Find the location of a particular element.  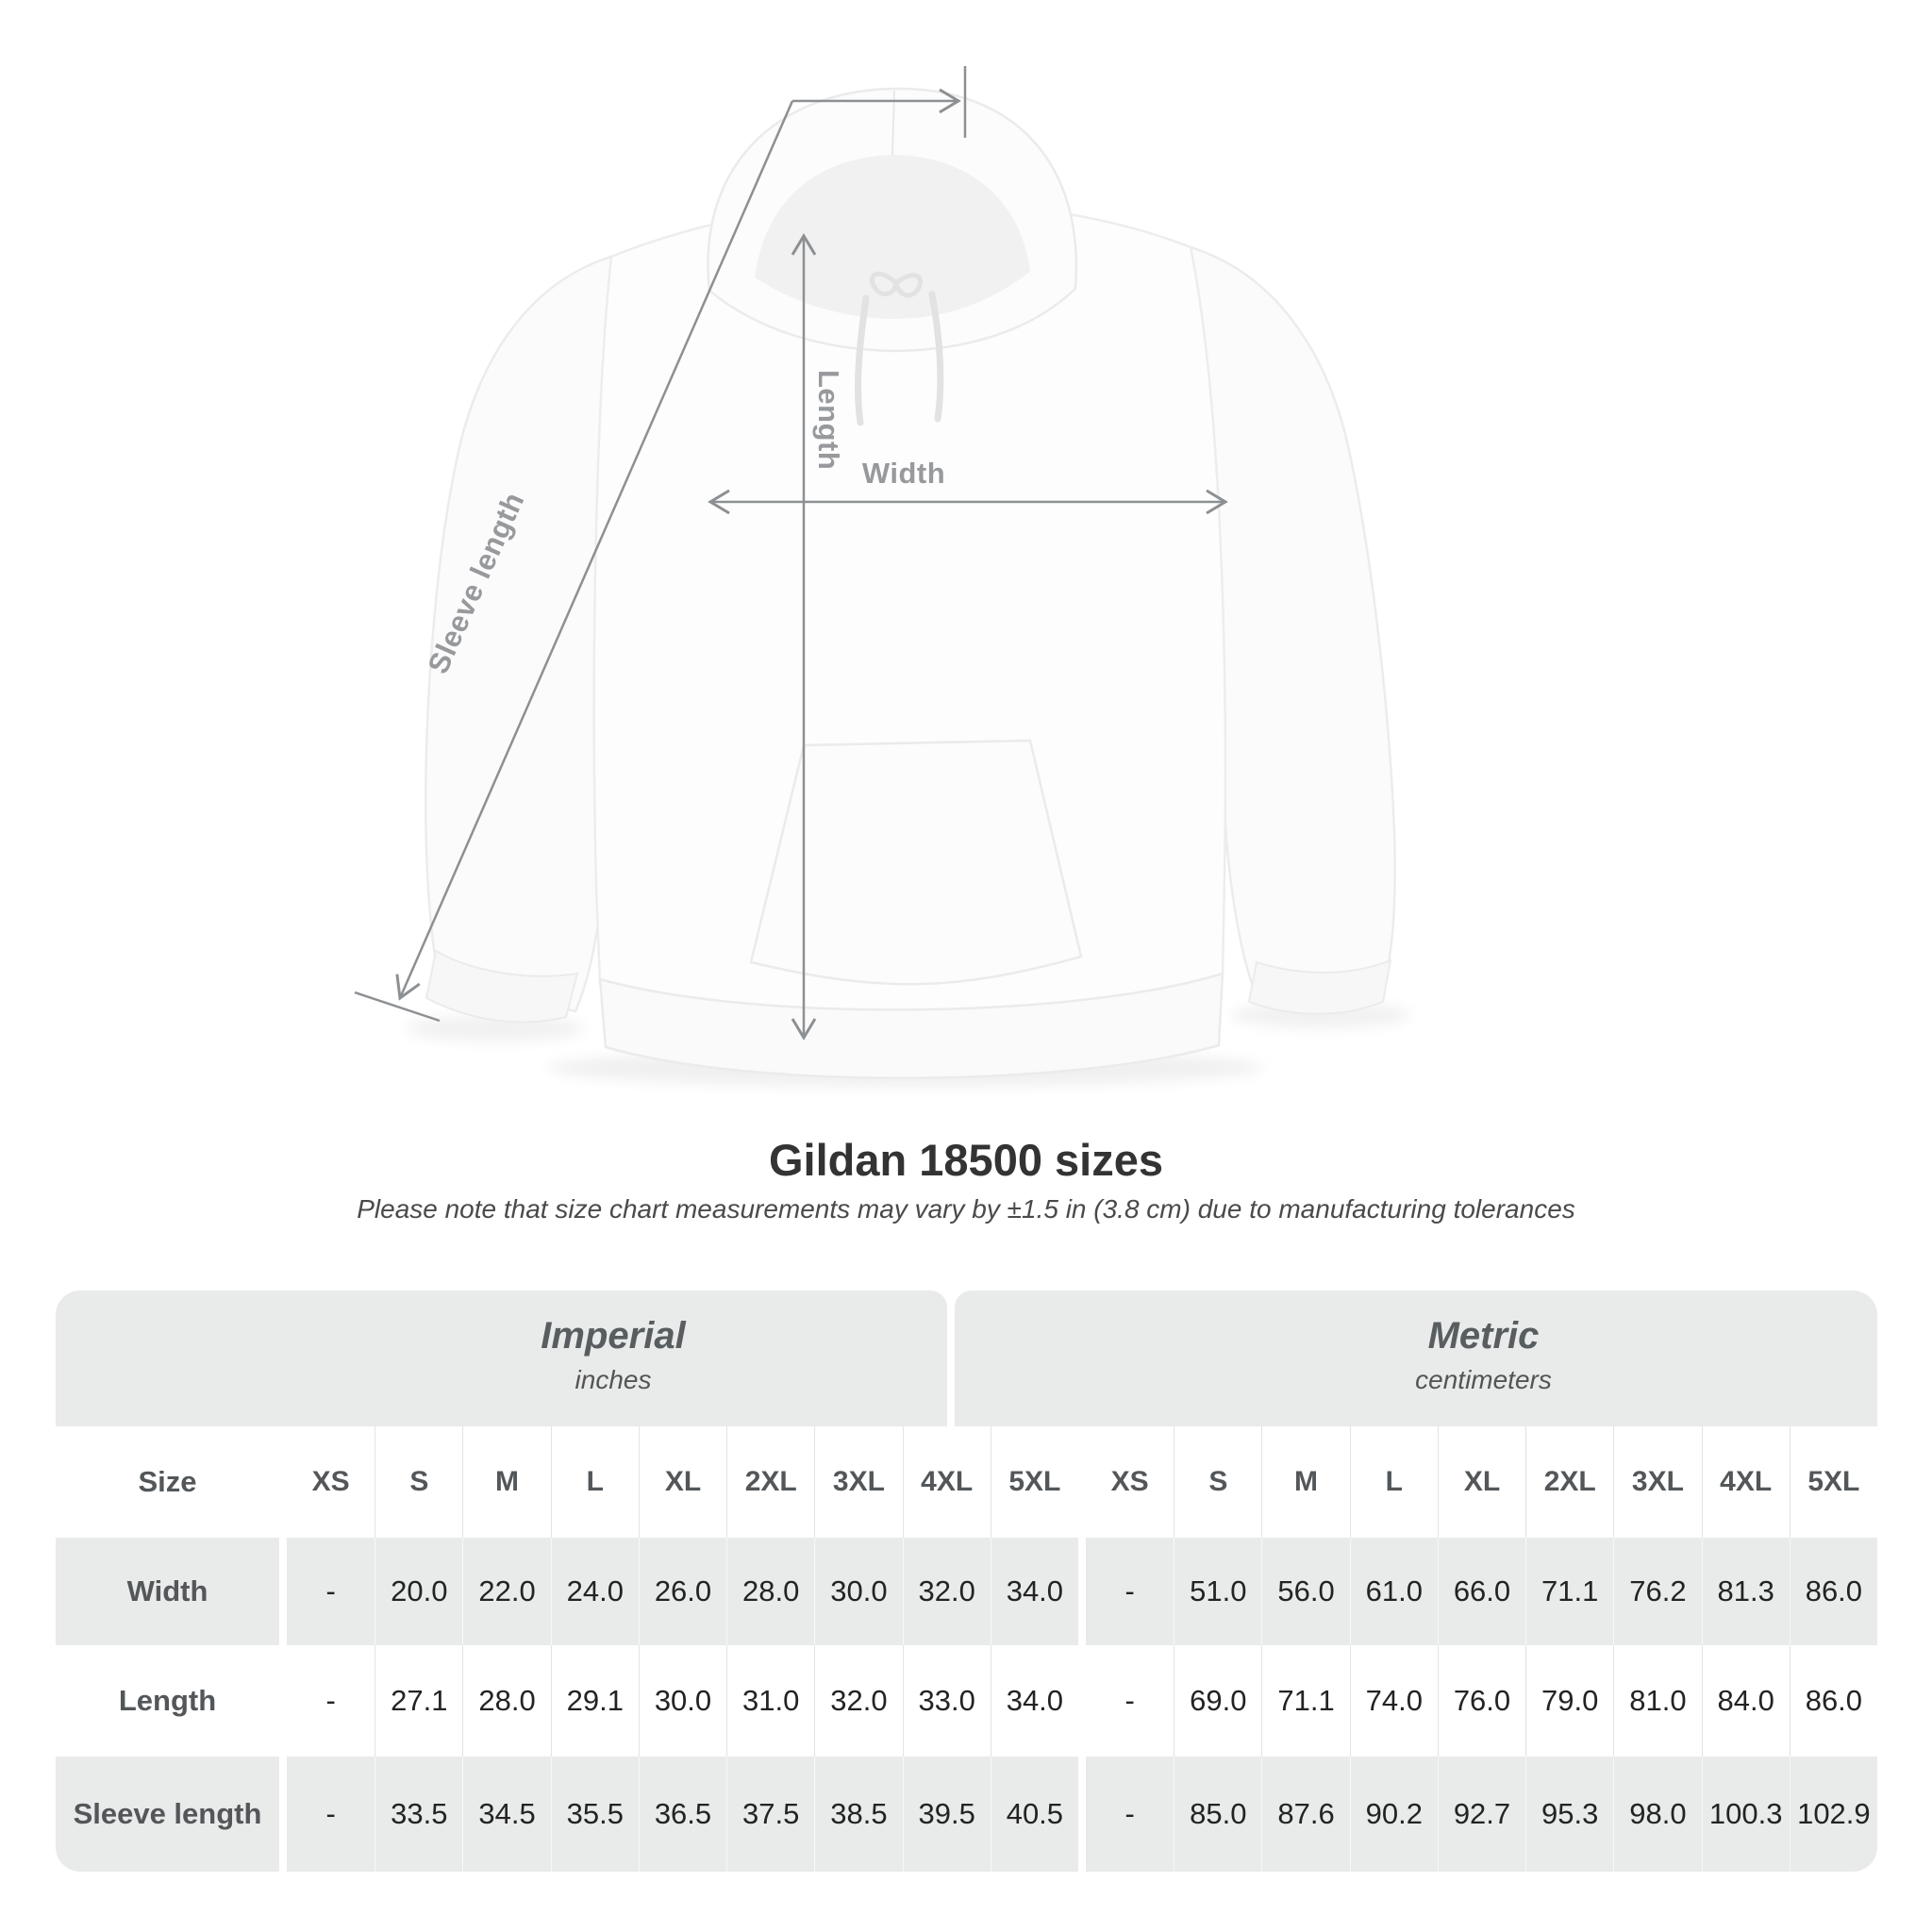

cell: 84.0 is located at coordinates (1746, 1701).